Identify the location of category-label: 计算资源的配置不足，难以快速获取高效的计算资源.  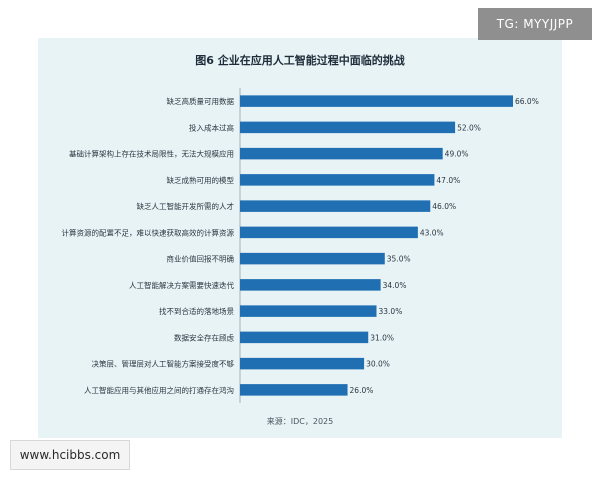
(148, 232).